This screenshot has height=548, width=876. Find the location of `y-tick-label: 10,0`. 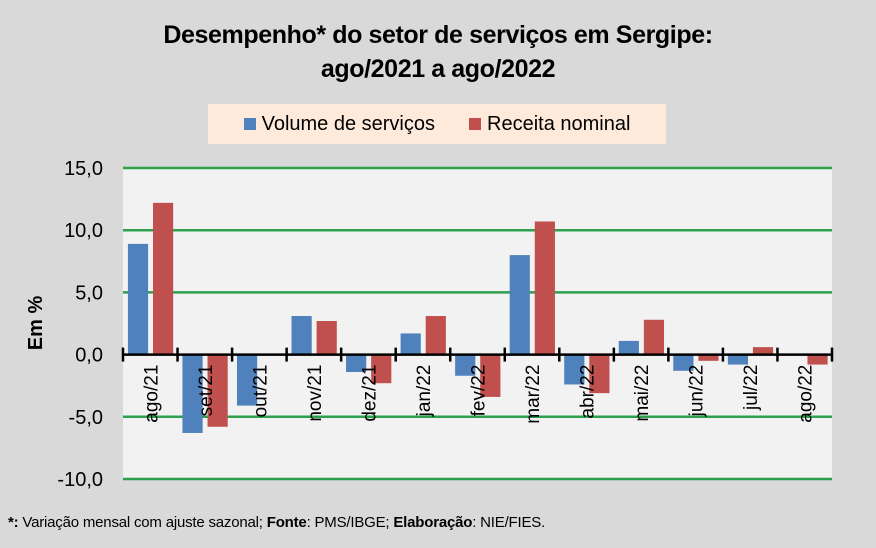

y-tick-label: 10,0 is located at coordinates (83, 231).